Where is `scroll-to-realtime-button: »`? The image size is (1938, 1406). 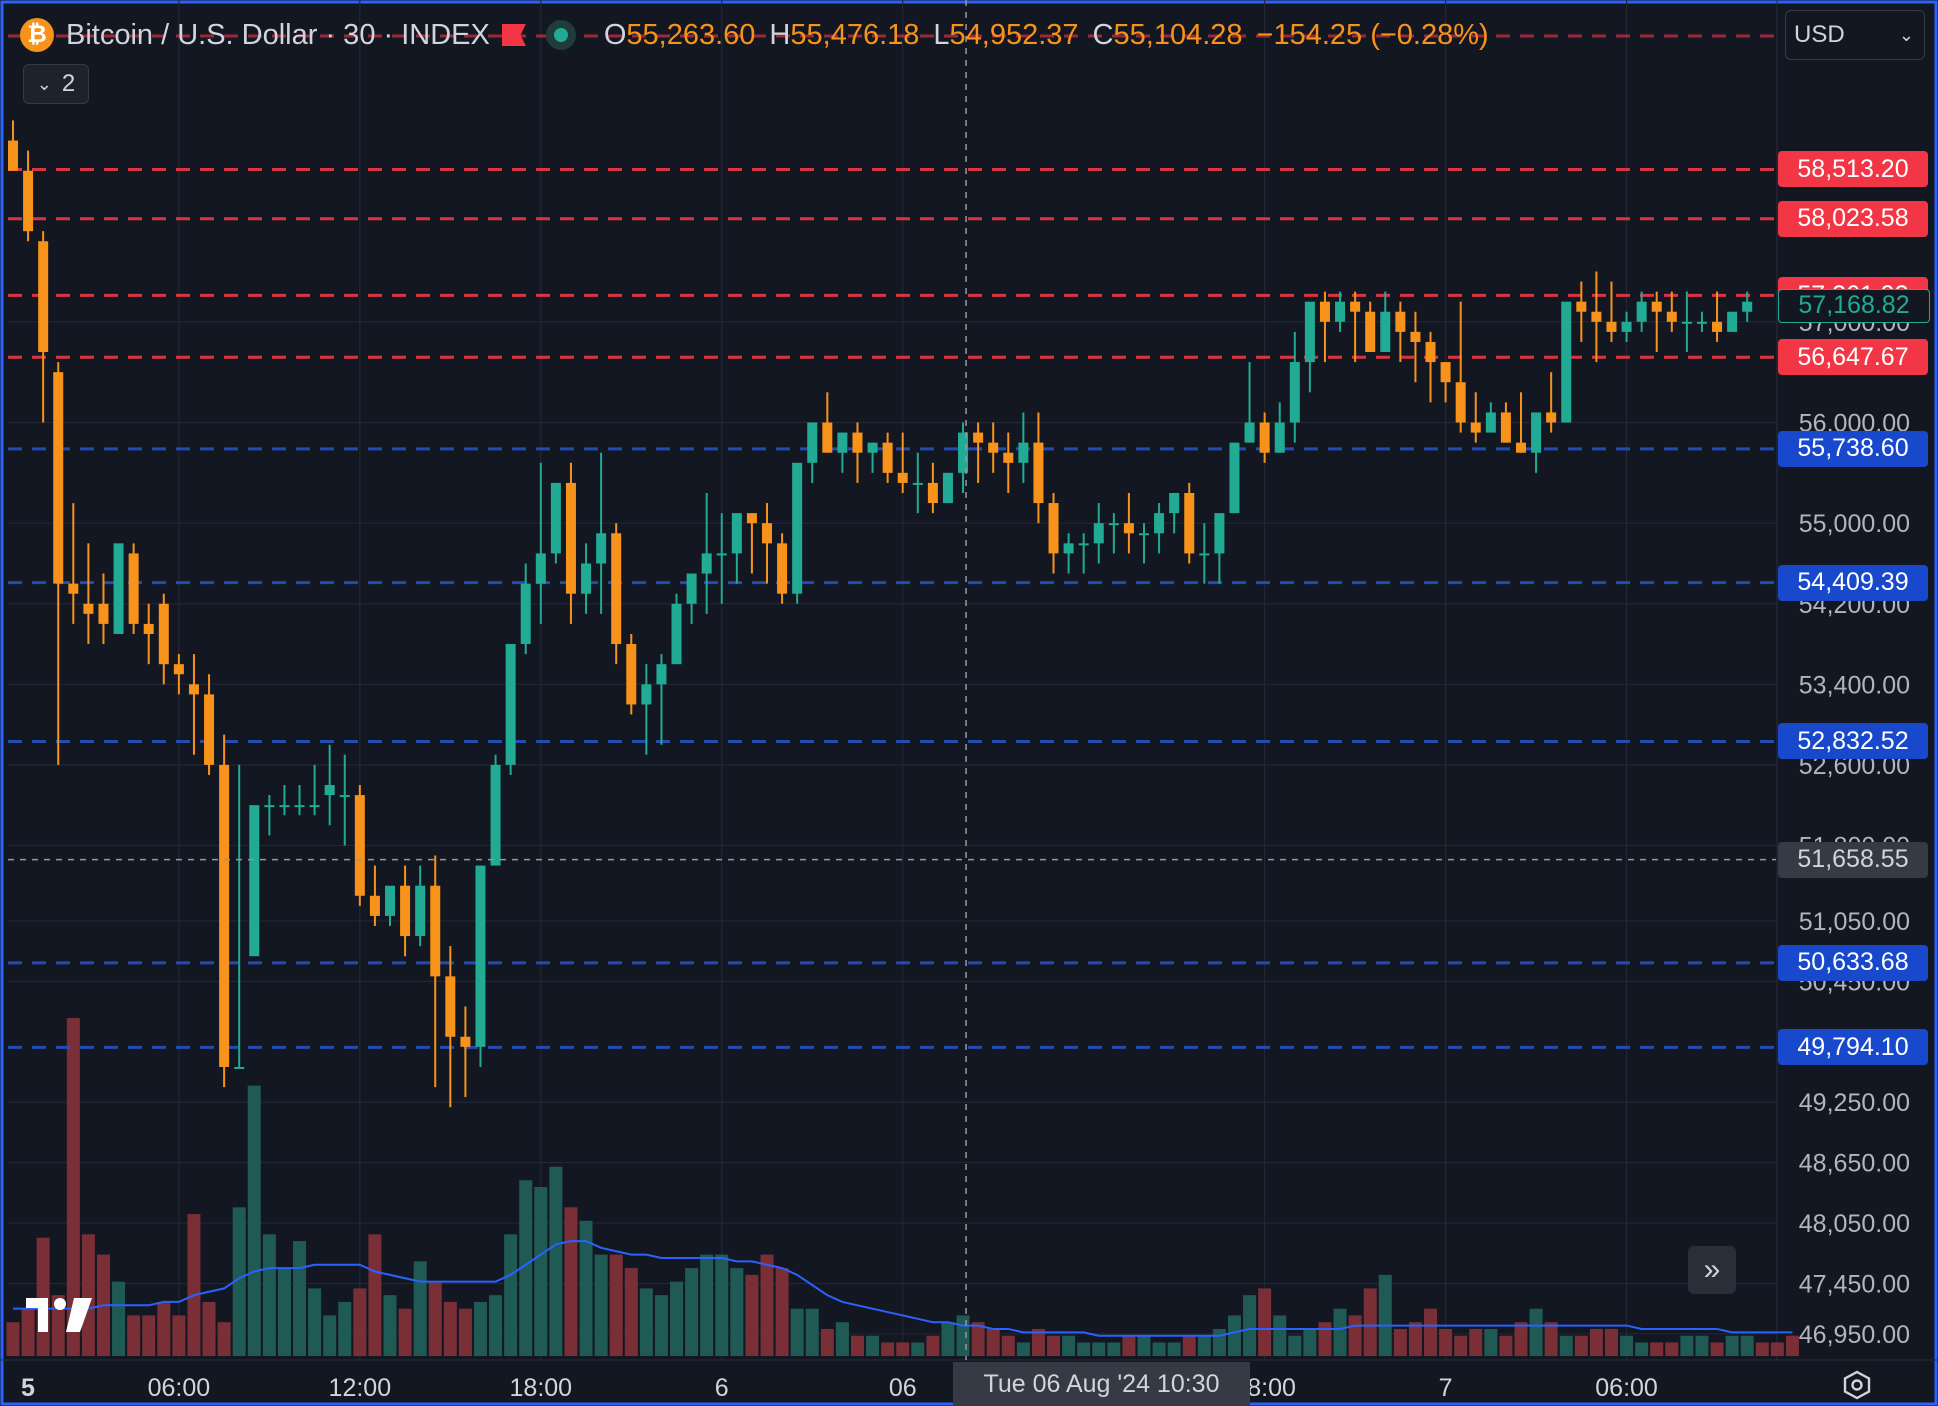
scroll-to-realtime-button: » is located at coordinates (1712, 1270).